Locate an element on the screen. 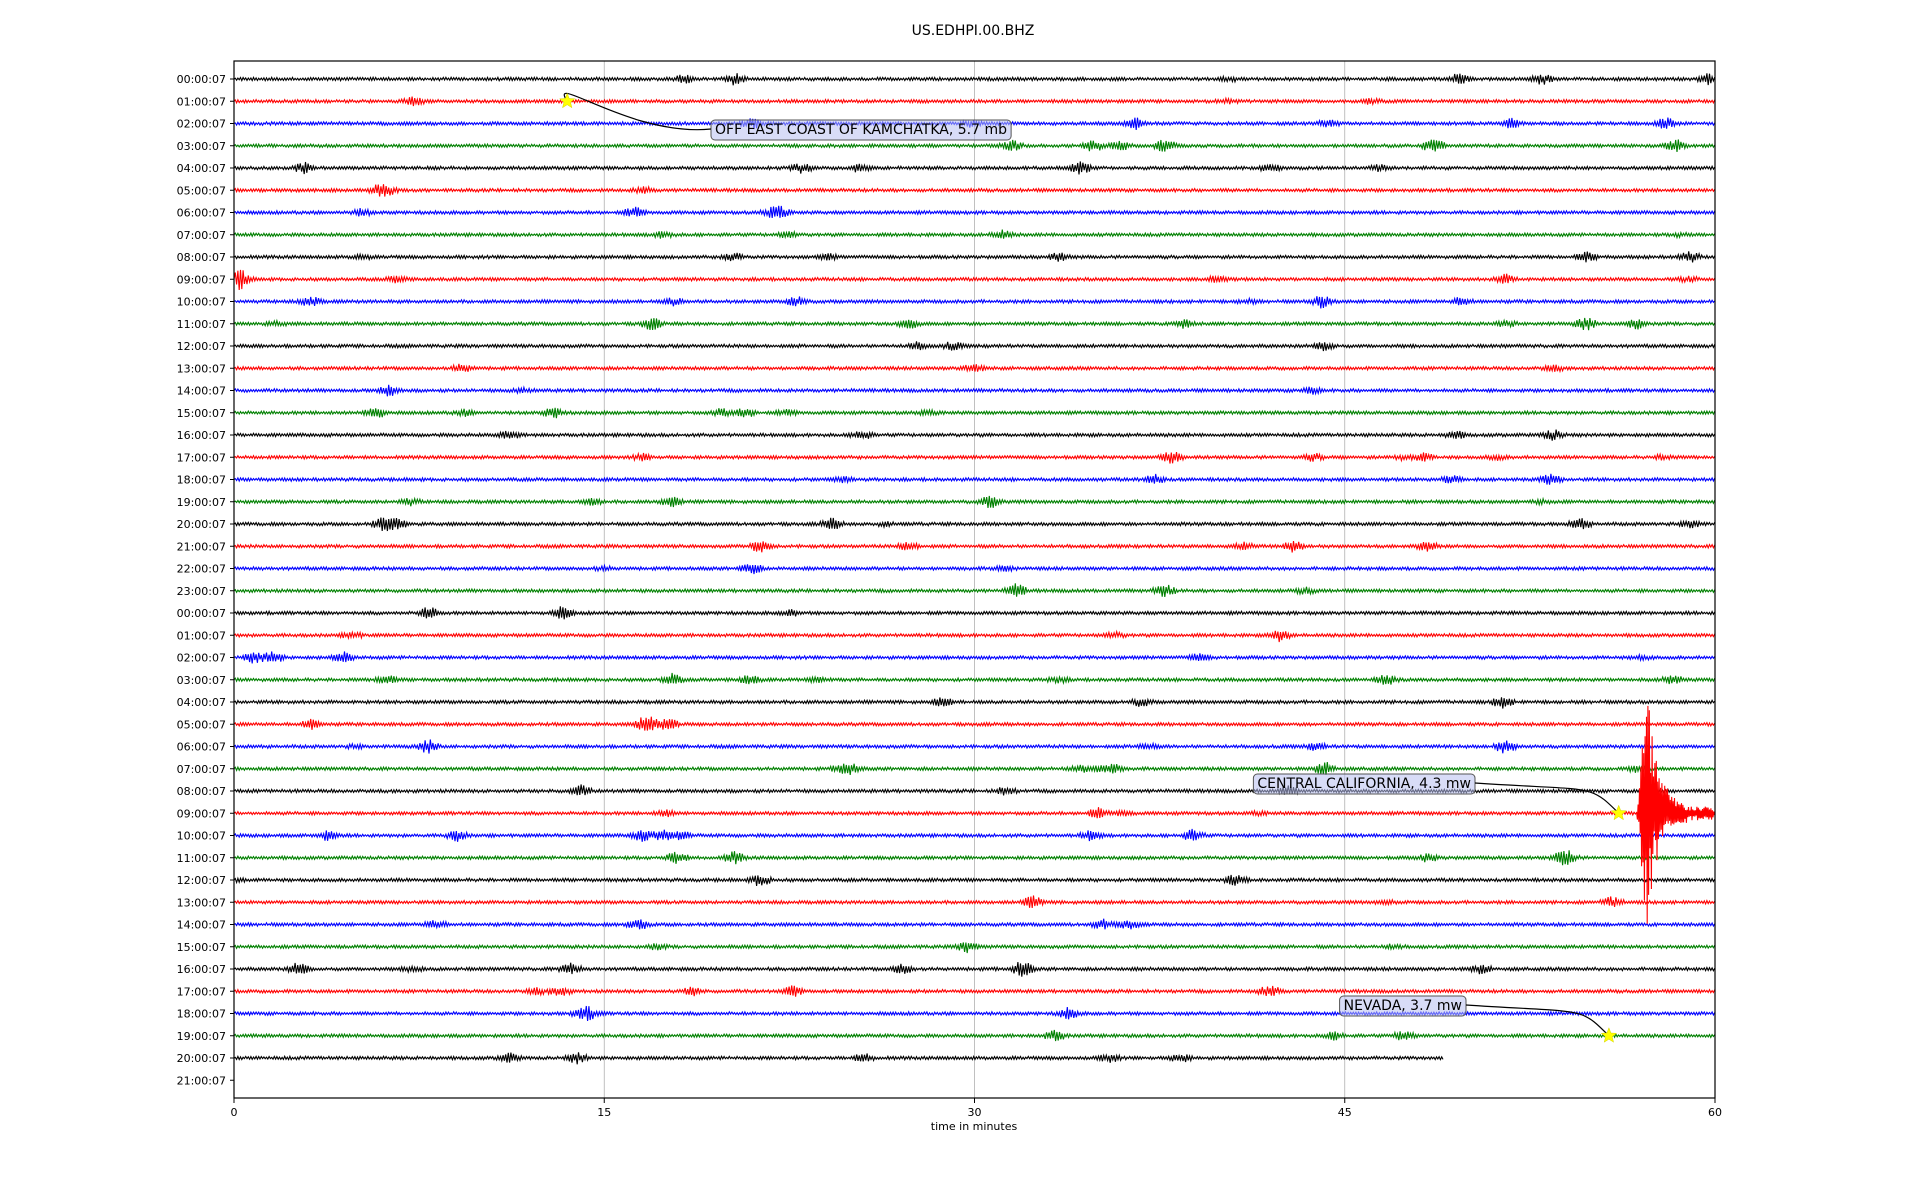 The height and width of the screenshot is (1204, 1920). event-waveform is located at coordinates (1675, 814).